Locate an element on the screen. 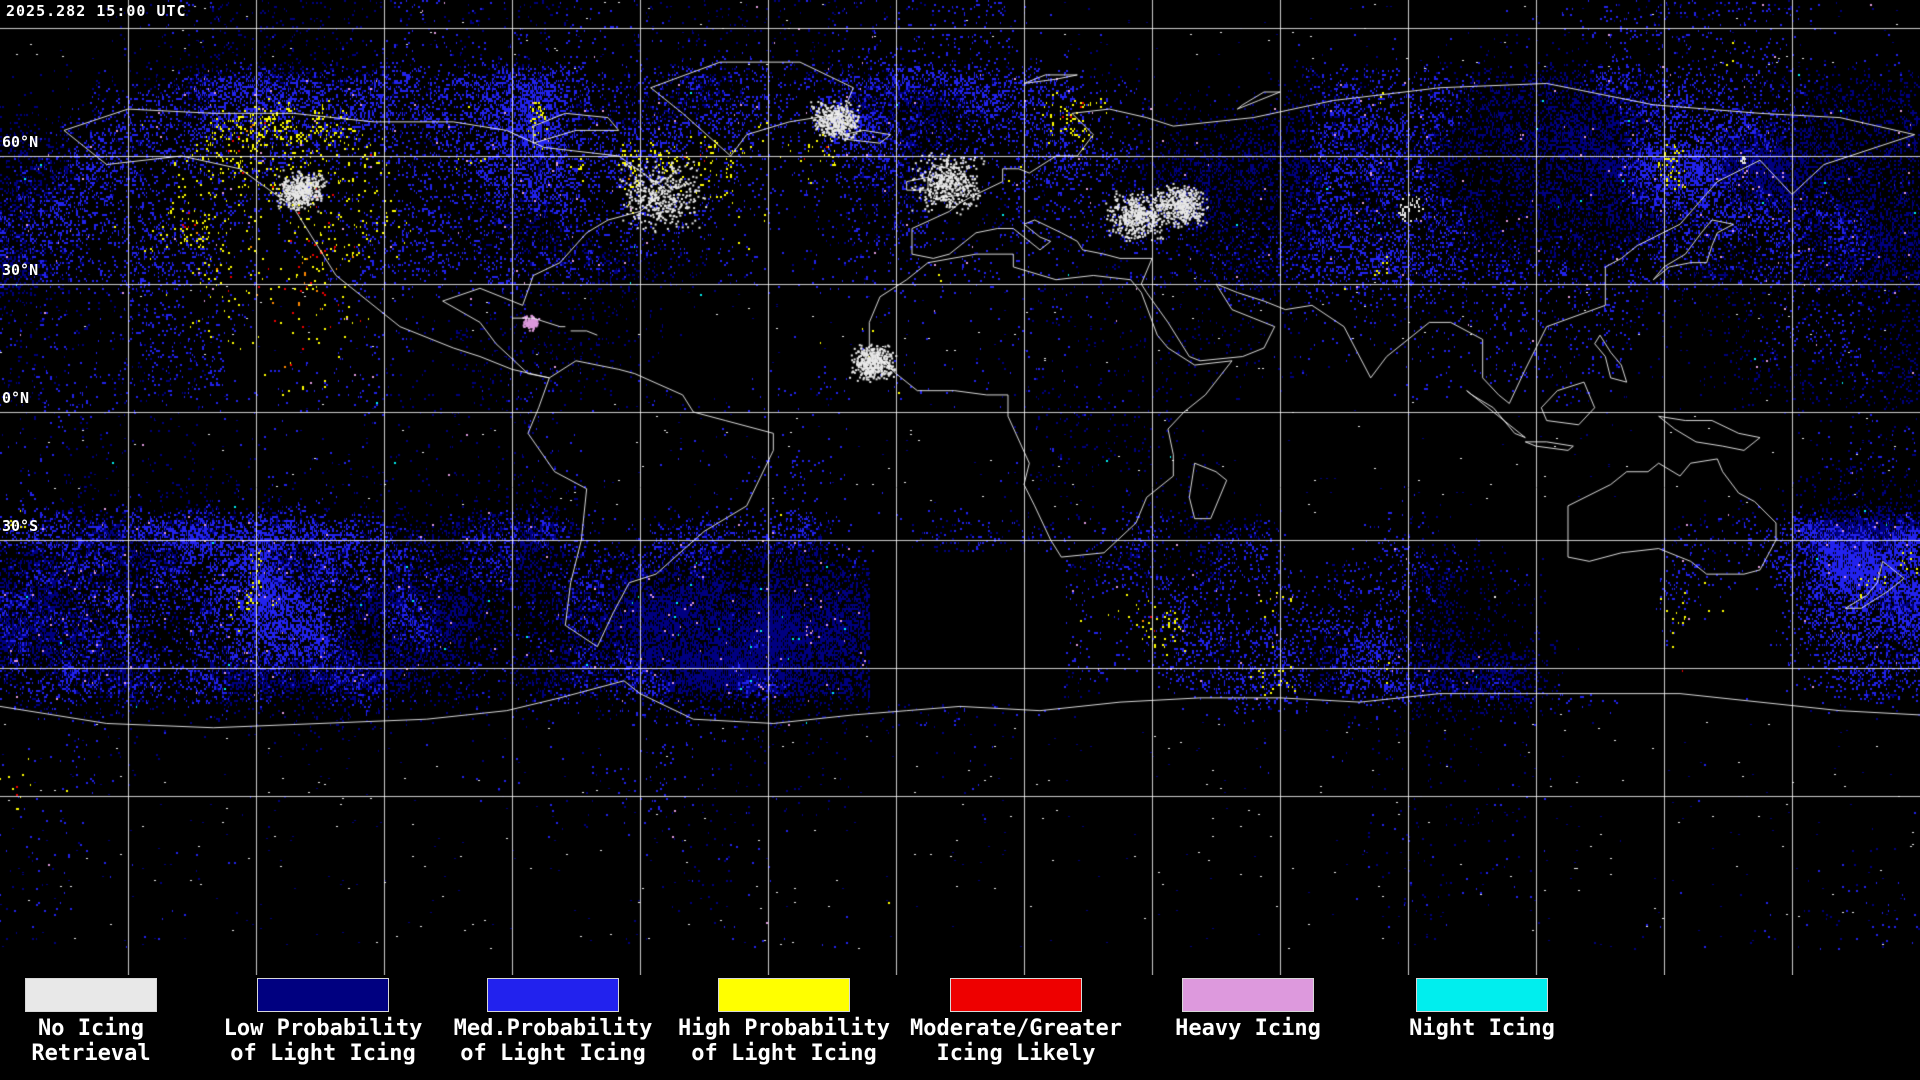 This screenshot has width=1920, height=1080. legend-label: Moderate/Greater Icing Likely is located at coordinates (1016, 1041).